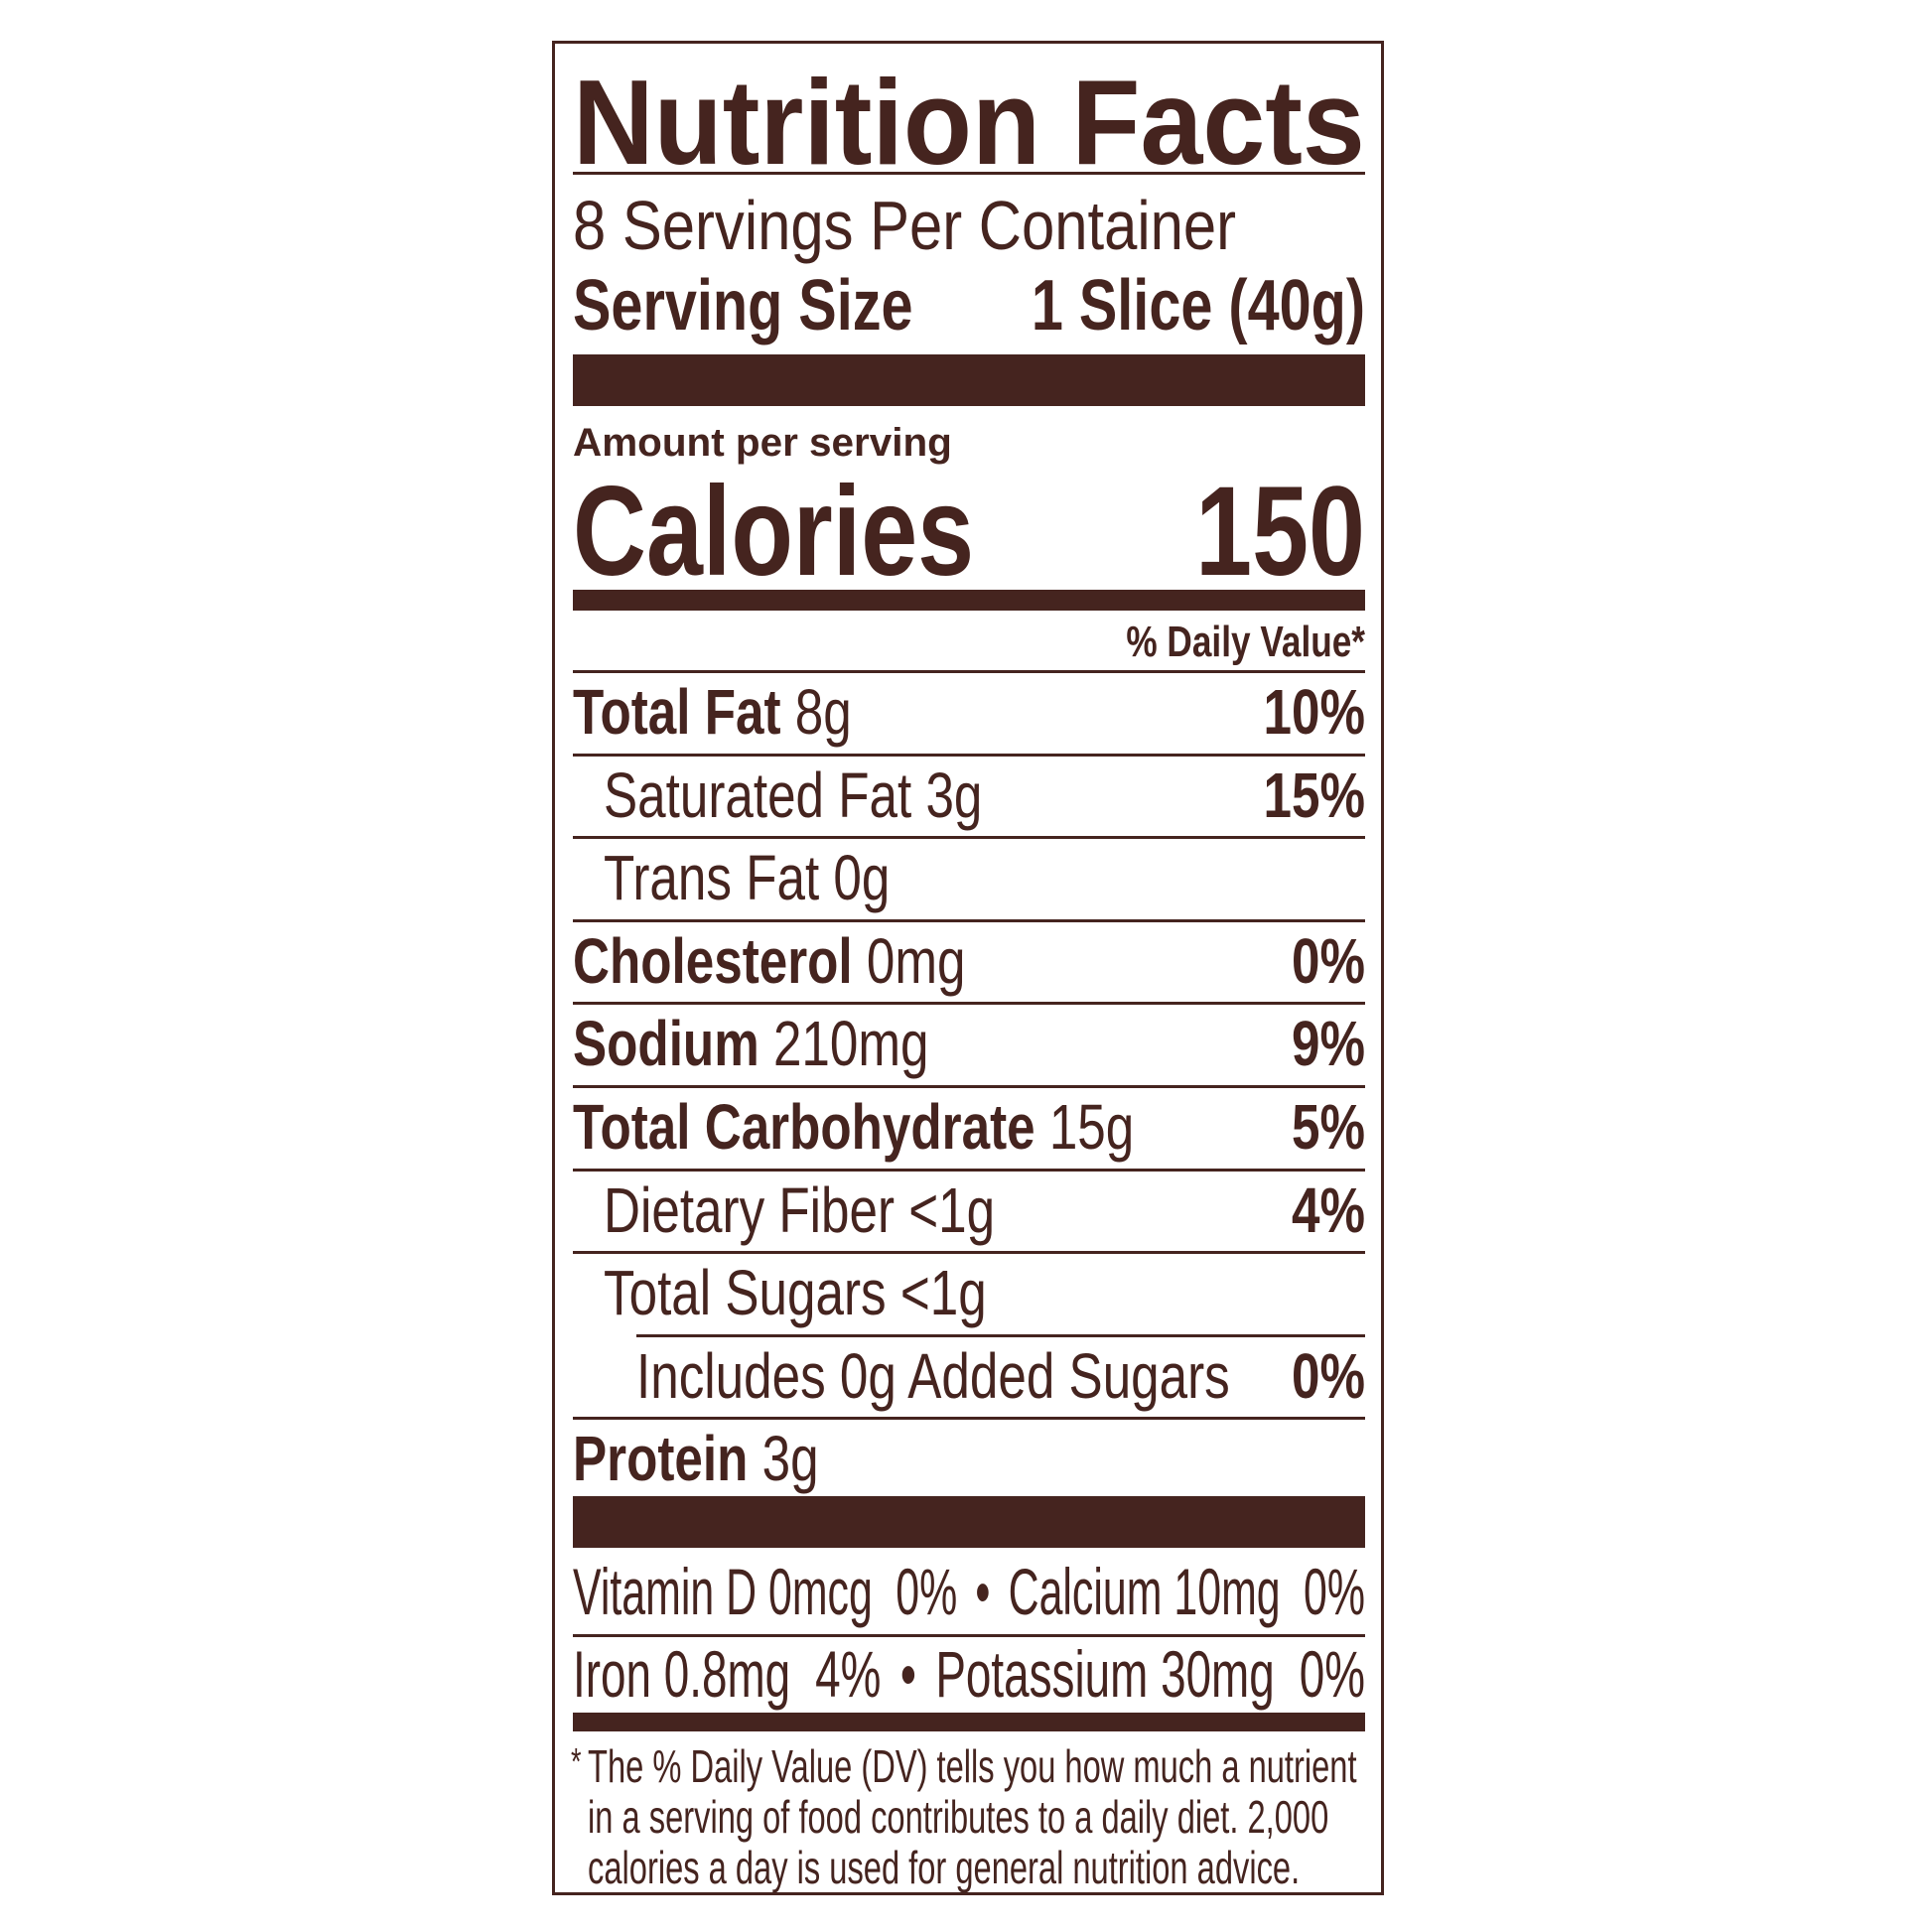 The image size is (1932, 1932). What do you see at coordinates (1332, 1674) in the screenshot?
I see `potassium-dv: 0%` at bounding box center [1332, 1674].